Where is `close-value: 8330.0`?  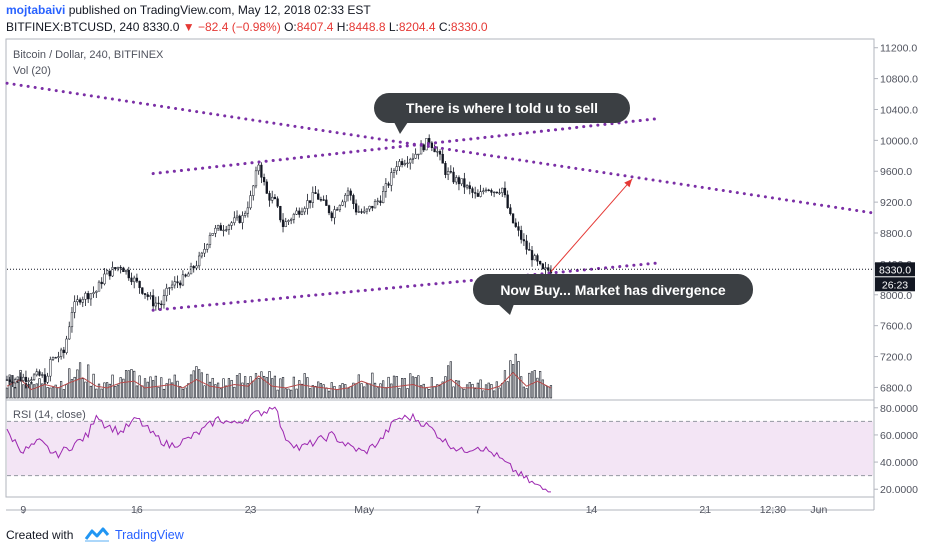
close-value: 8330.0 is located at coordinates (469, 27).